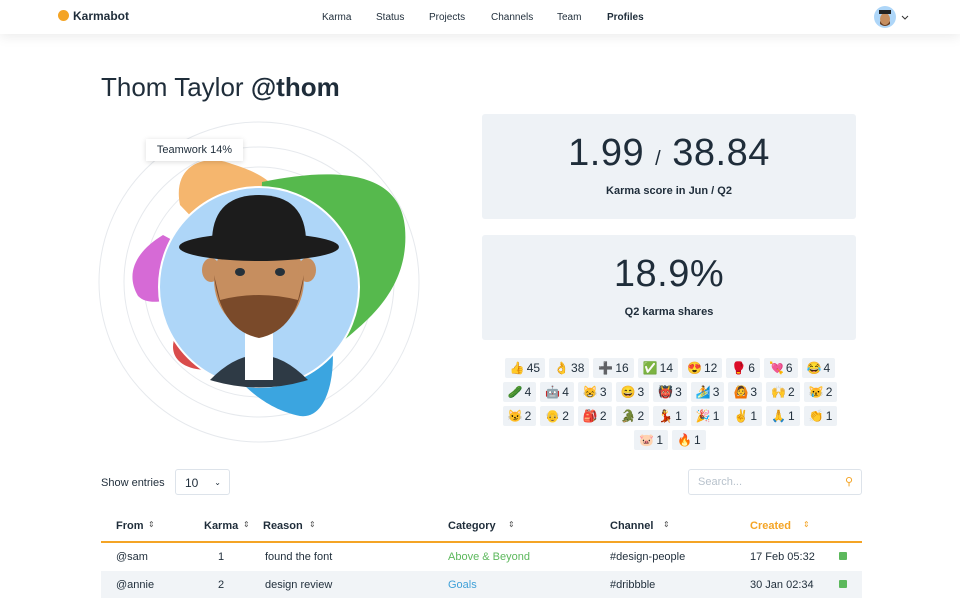 This screenshot has height=607, width=960. What do you see at coordinates (625, 17) in the screenshot?
I see `nav-link: Profiles` at bounding box center [625, 17].